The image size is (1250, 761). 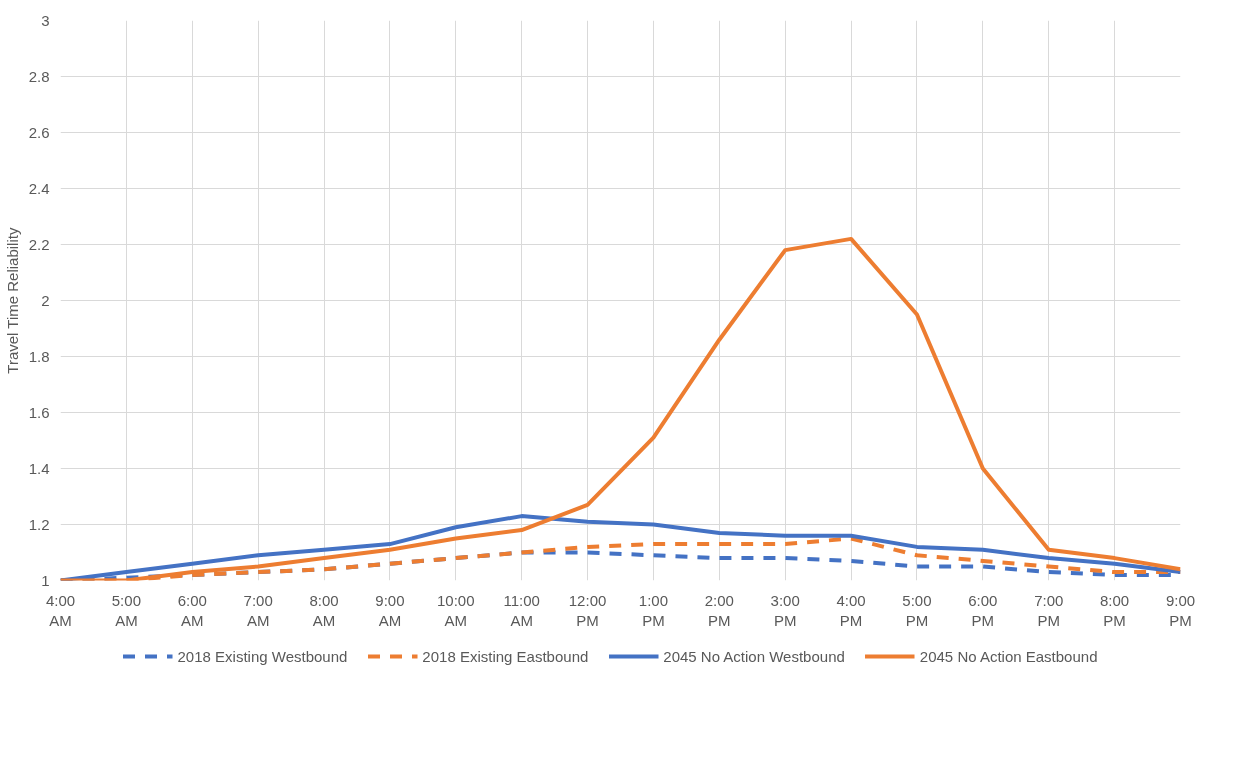 I want to click on x-tick-label: 1:00 PM, so click(x=653, y=610).